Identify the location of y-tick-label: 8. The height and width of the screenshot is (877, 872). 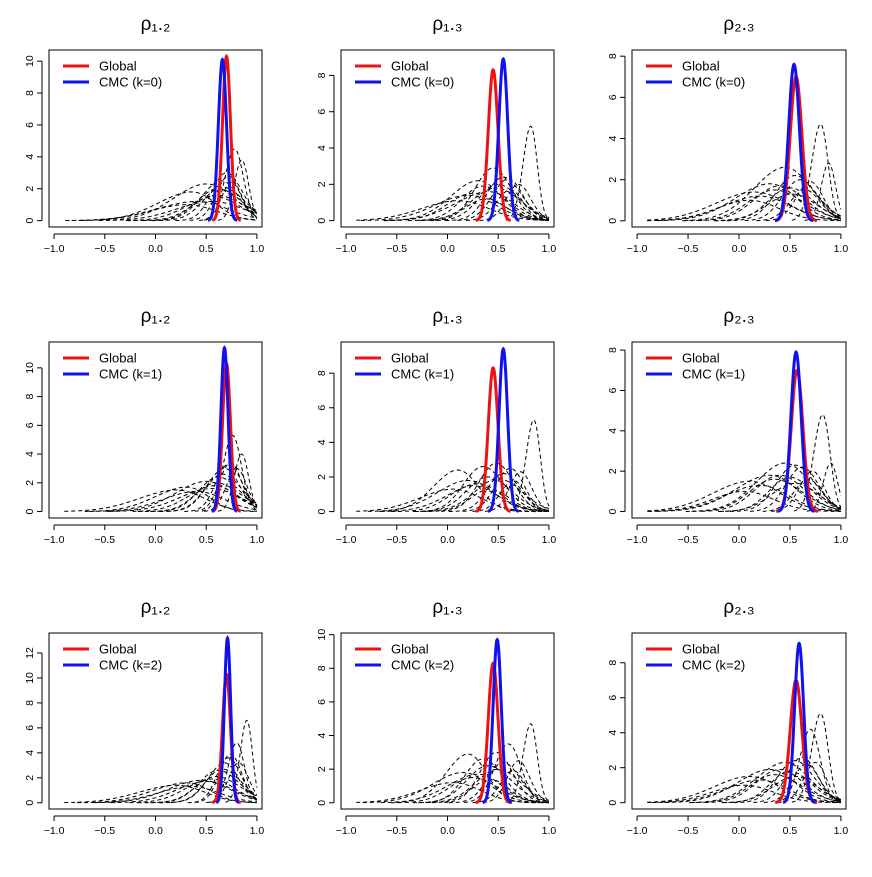
(613, 350).